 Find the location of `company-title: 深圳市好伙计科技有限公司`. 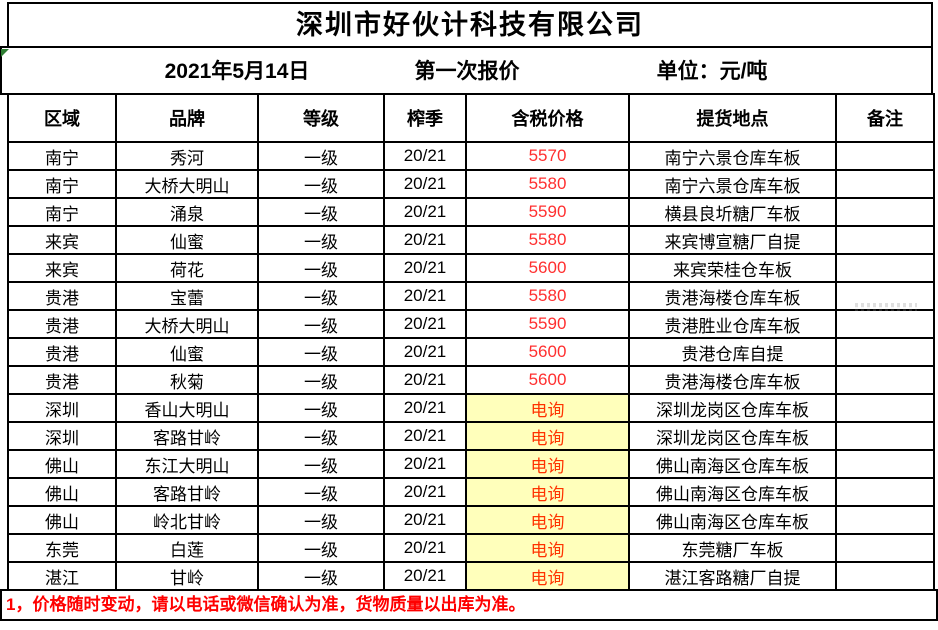

company-title: 深圳市好伙计科技有限公司 is located at coordinates (470, 25).